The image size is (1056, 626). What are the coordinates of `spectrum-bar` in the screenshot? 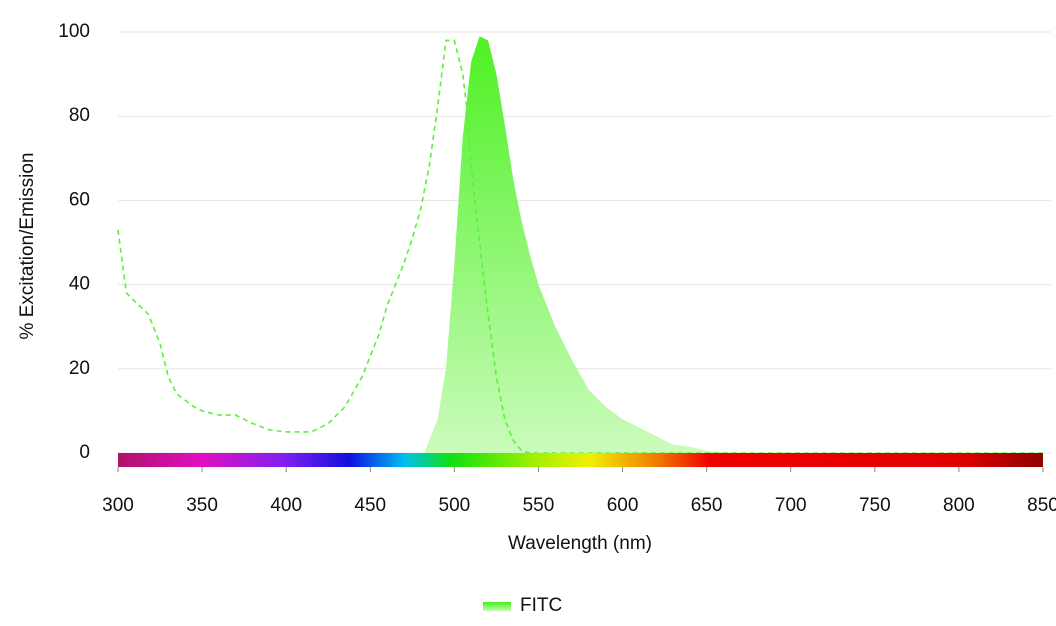 It's located at (580, 460).